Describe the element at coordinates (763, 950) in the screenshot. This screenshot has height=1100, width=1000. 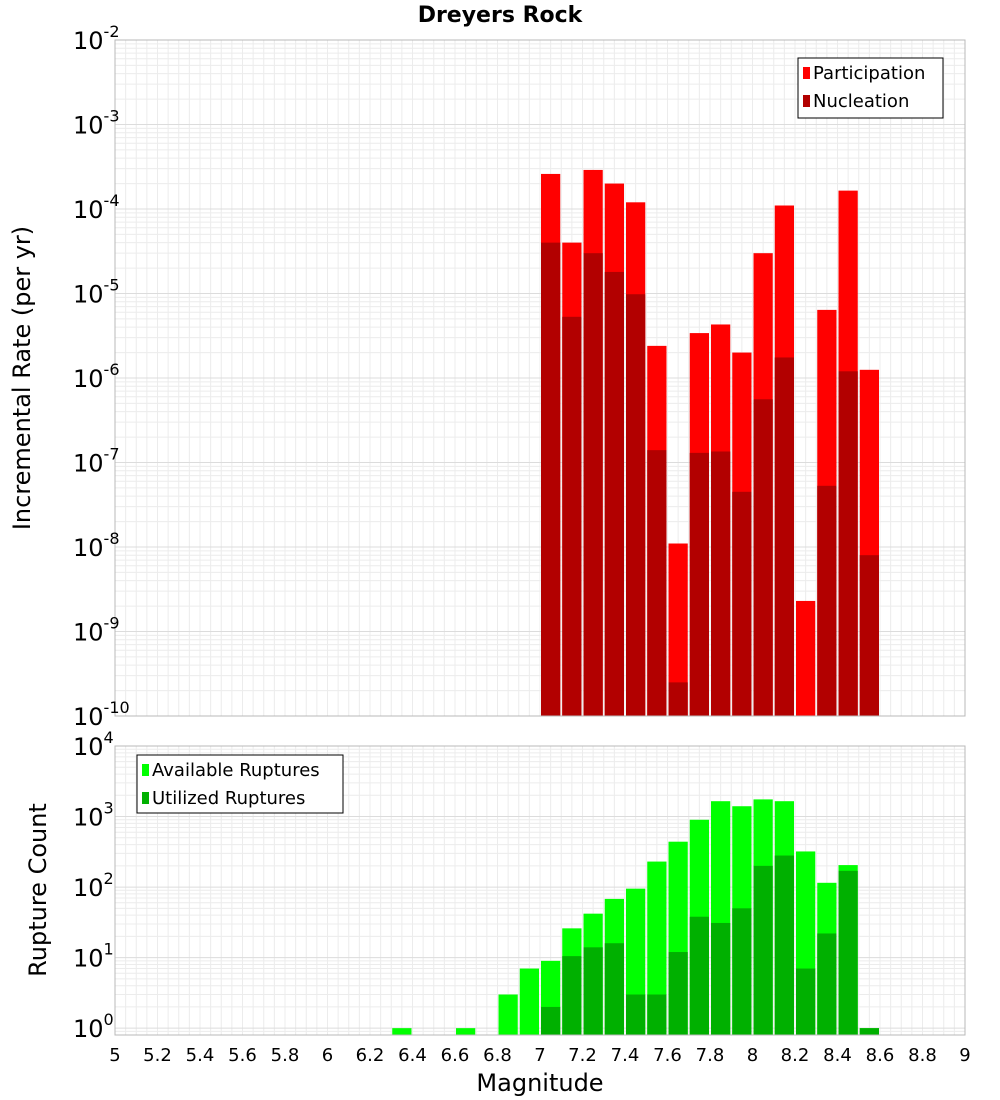
I see `bar-utilized-ruptures-8.05` at that location.